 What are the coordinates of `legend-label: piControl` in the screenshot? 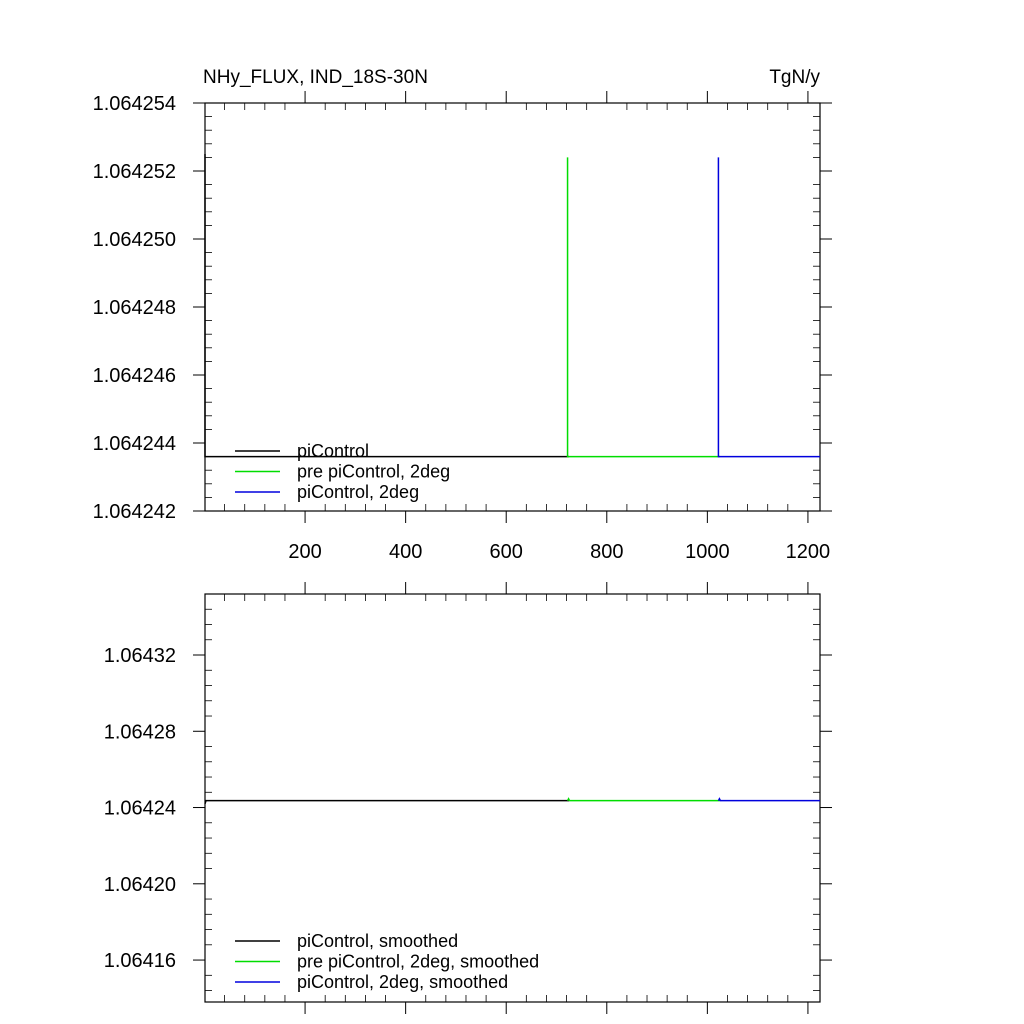 It's located at (333, 451).